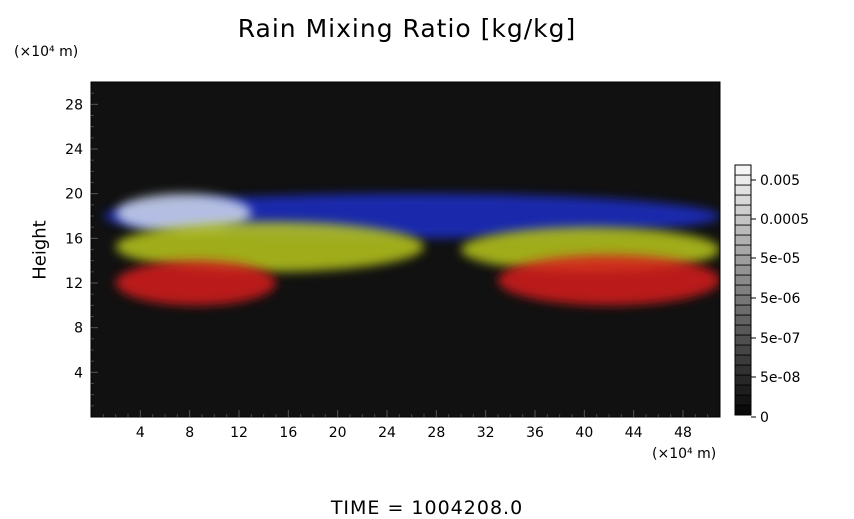 This screenshot has height=519, width=854. Describe the element at coordinates (74, 284) in the screenshot. I see `y-tick-label: 12` at that location.